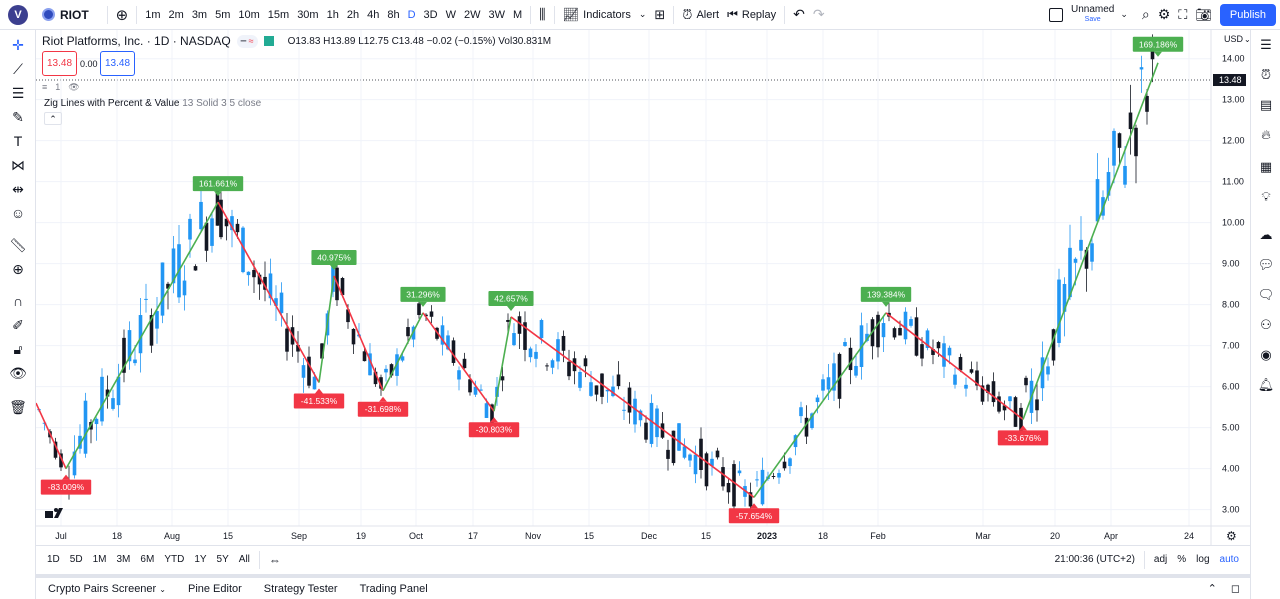  Describe the element at coordinates (244, 559) in the screenshot. I see `range-all: All` at that location.